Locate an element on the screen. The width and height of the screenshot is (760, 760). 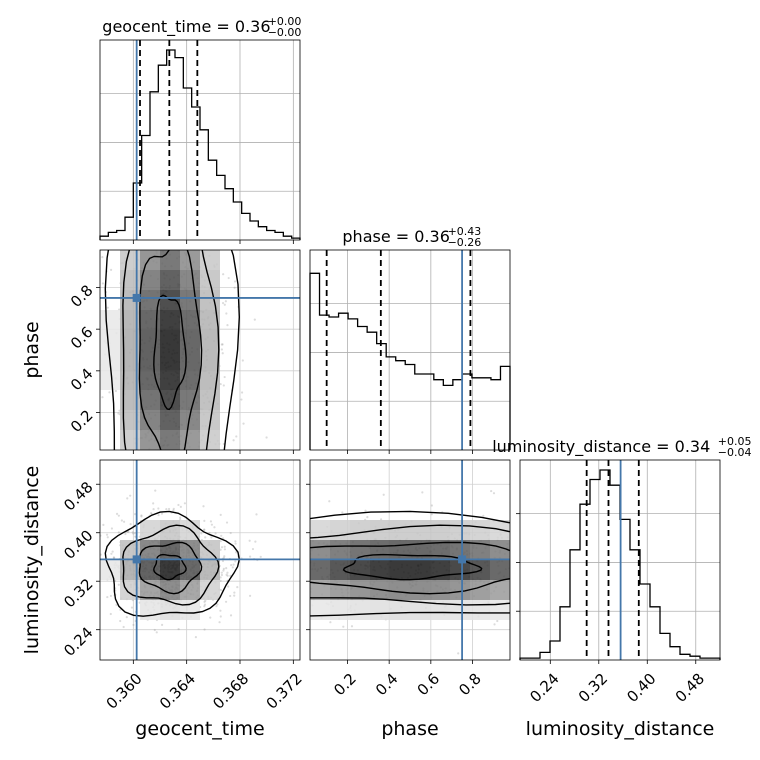
hist-panel-frame is located at coordinates (410, 350).